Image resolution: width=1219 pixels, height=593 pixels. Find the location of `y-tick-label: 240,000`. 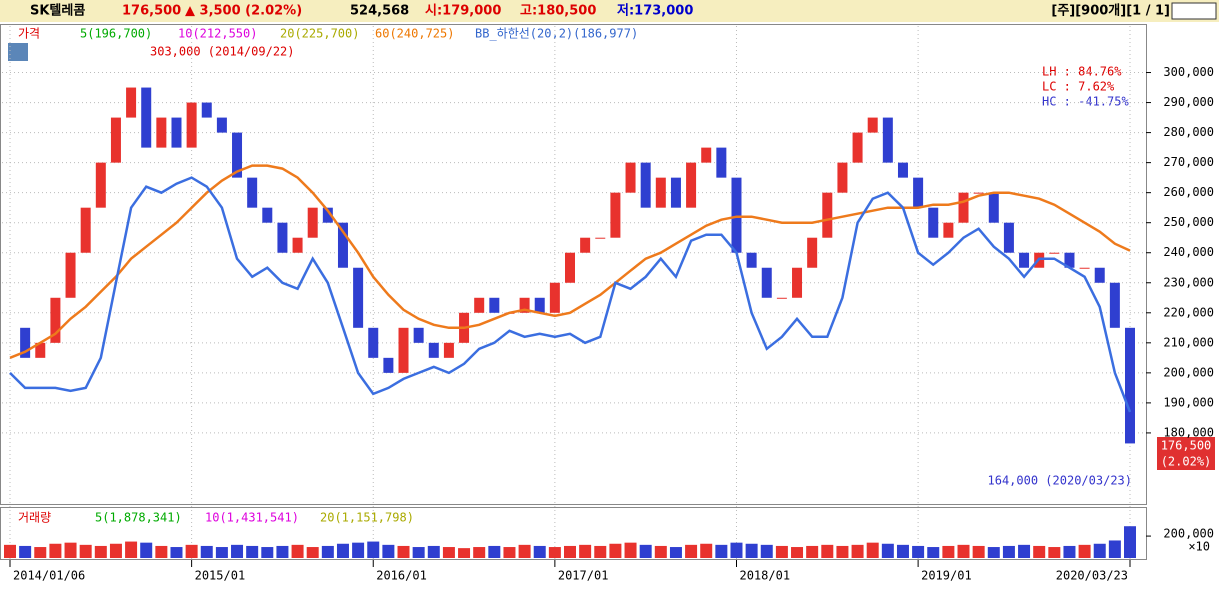

y-tick-label: 240,000 is located at coordinates (1188, 252).